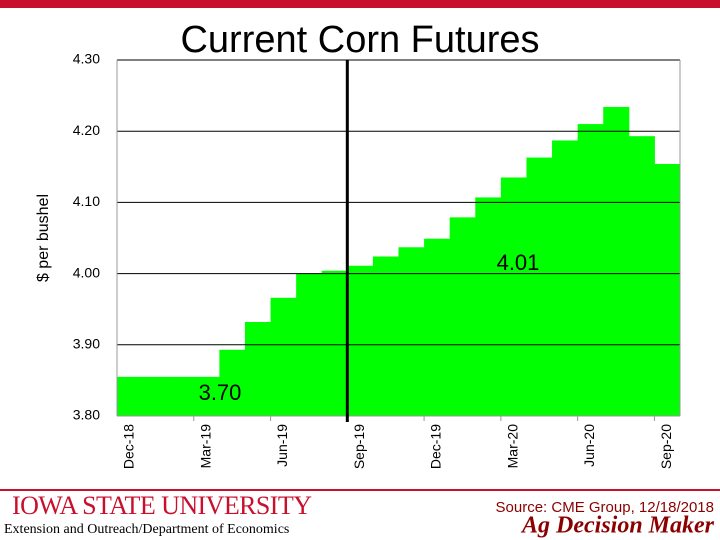 This screenshot has width=720, height=540. What do you see at coordinates (436, 446) in the screenshot?
I see `x-tick-label: Dec-19` at bounding box center [436, 446].